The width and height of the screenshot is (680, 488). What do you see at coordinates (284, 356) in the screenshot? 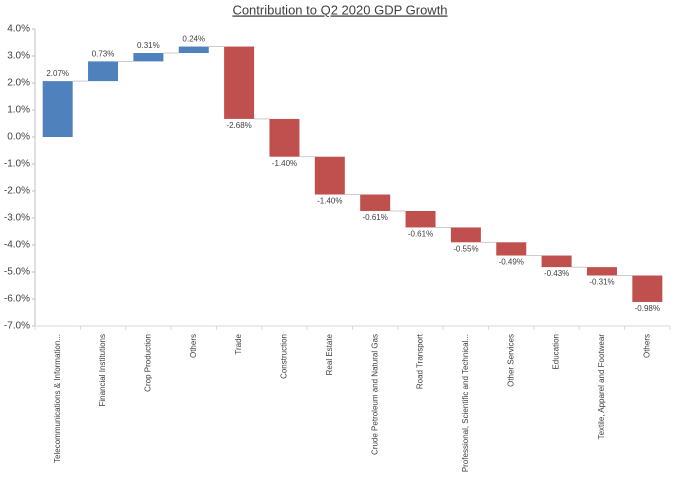
I see `x-tick-label: Construction` at bounding box center [284, 356].